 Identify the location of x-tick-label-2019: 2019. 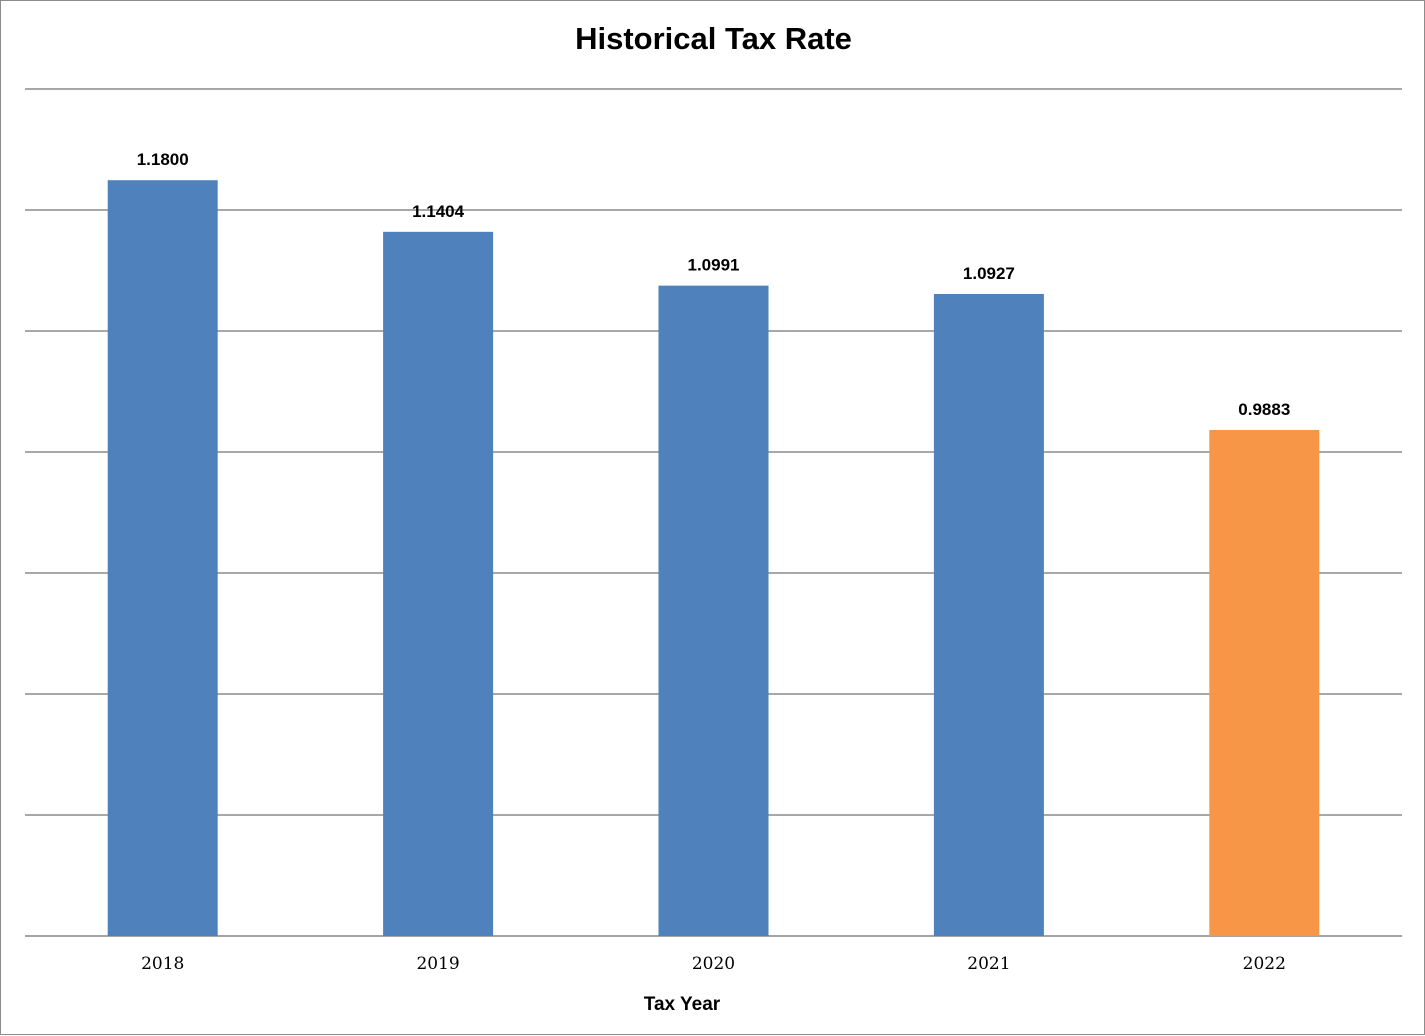
(437, 964).